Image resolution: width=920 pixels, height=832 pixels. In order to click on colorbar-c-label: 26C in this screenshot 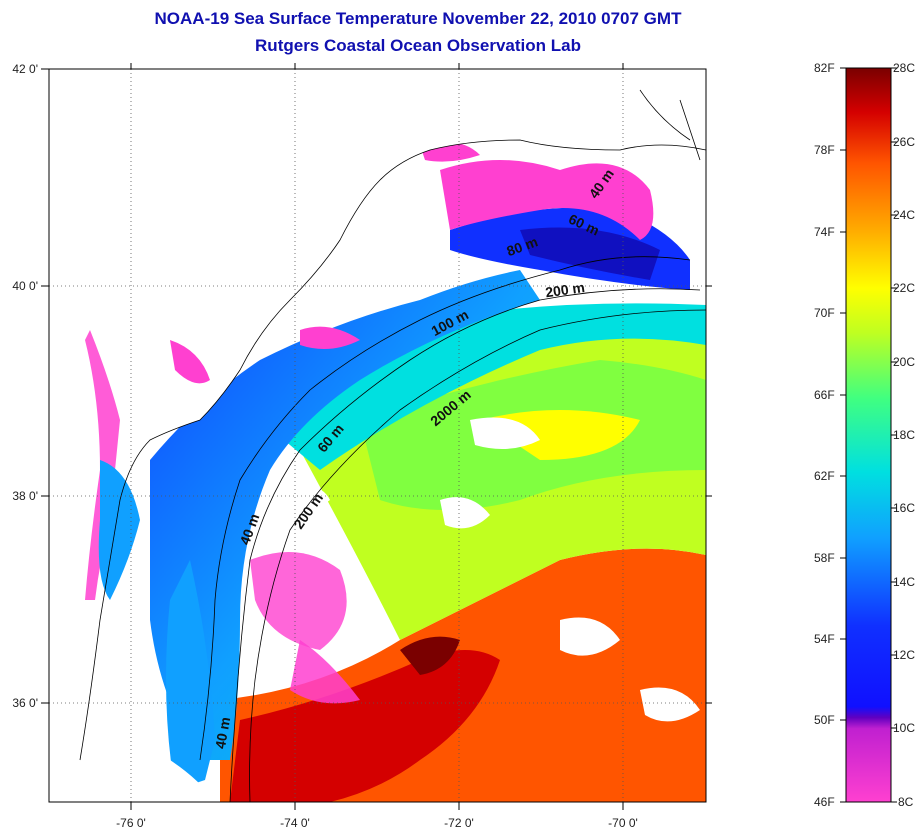, I will do `click(904, 142)`.